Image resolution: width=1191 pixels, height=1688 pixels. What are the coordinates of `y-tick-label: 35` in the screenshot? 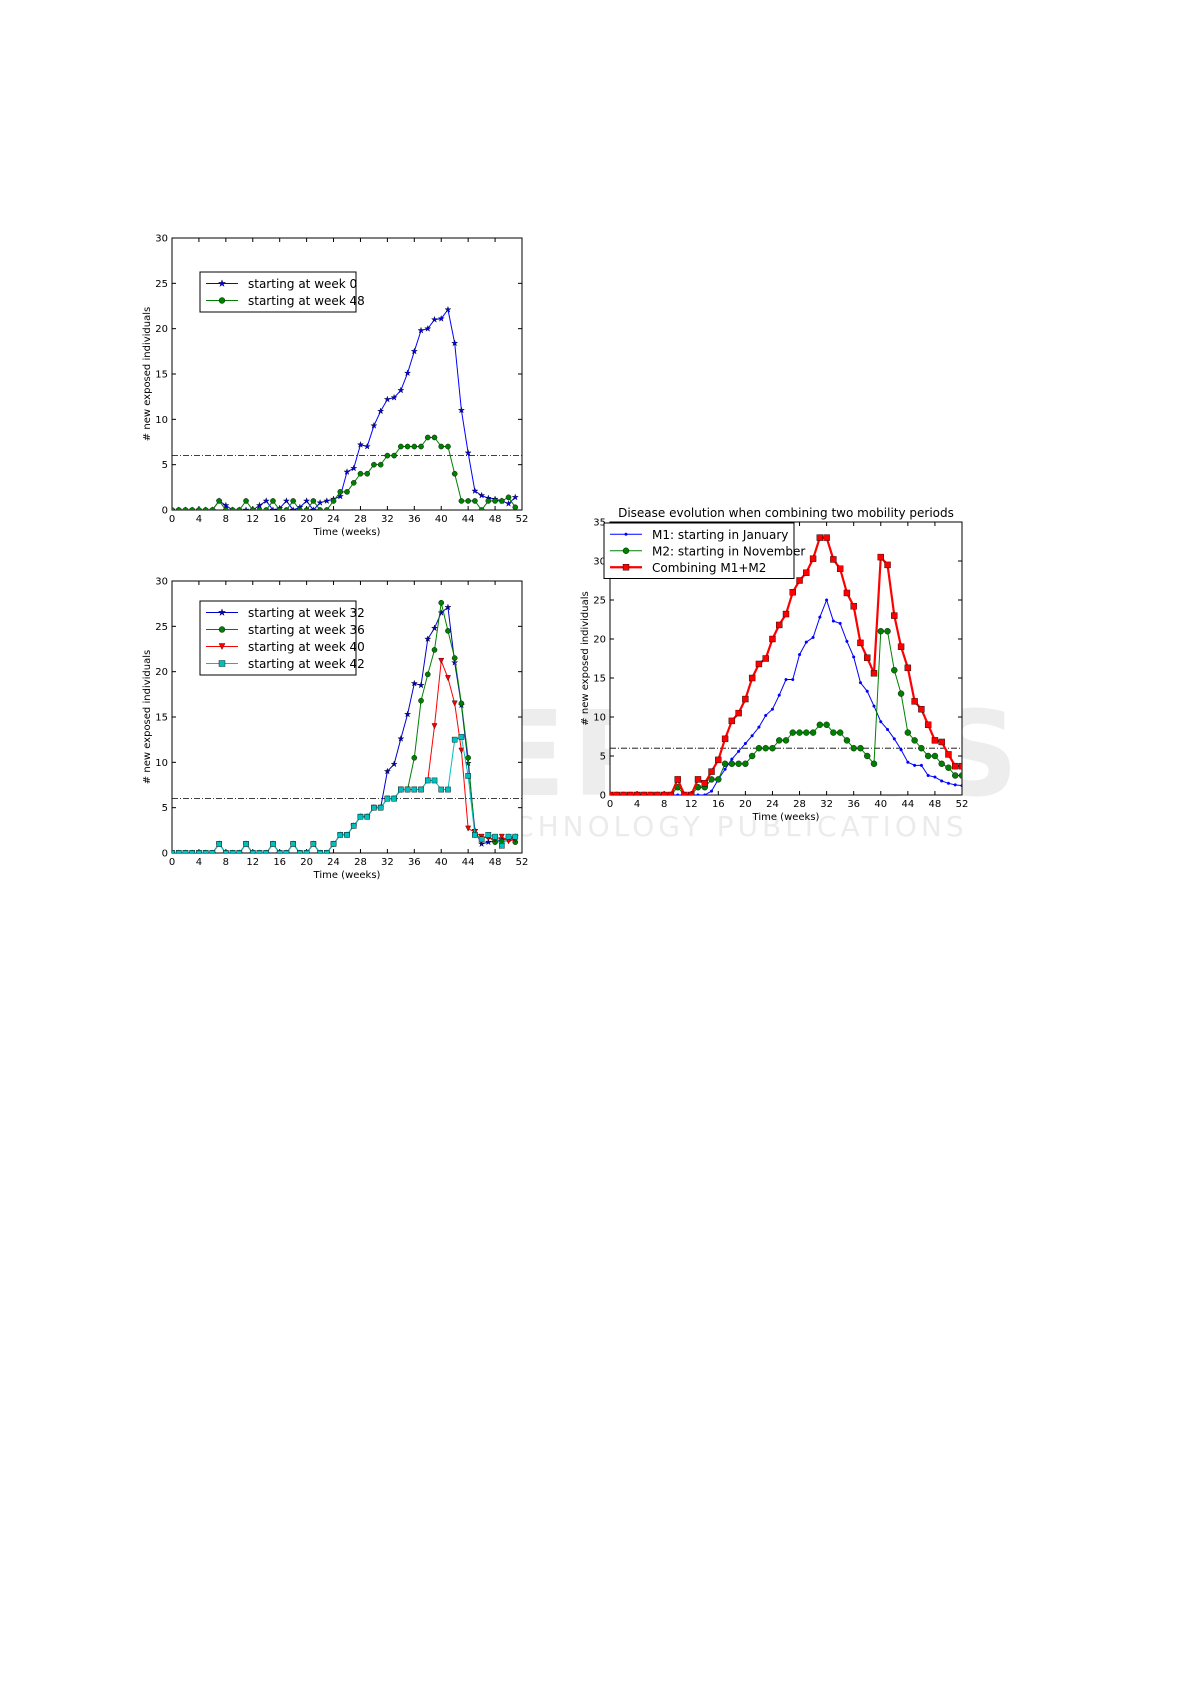 It's located at (599, 523).